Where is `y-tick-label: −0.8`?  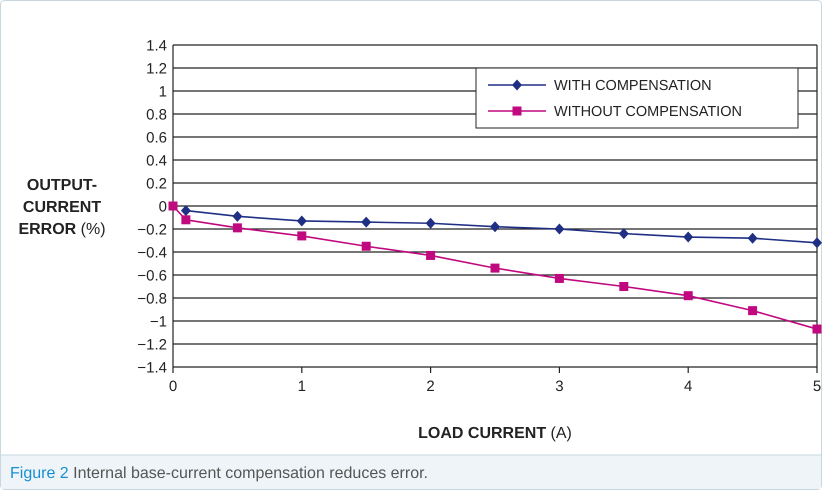 y-tick-label: −0.8 is located at coordinates (152, 299).